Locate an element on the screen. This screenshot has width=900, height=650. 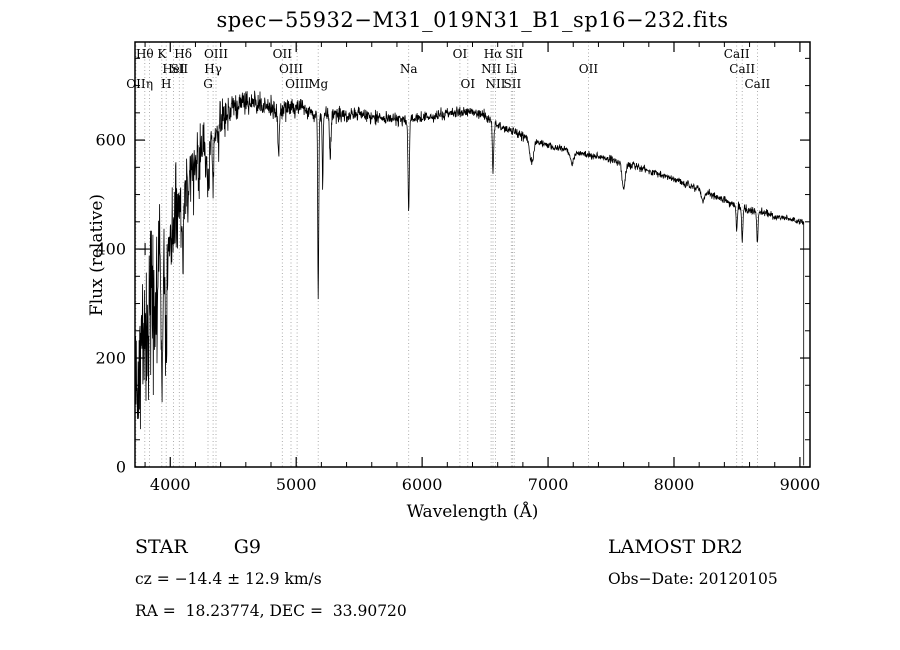
x-tick-label: 6000 is located at coordinates (422, 484).